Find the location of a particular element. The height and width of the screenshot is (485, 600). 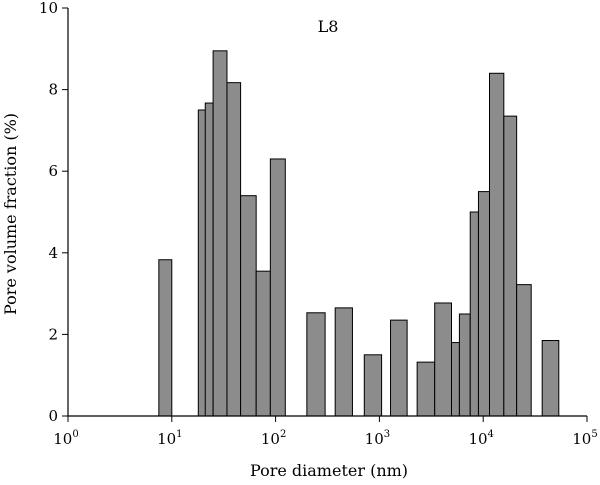

x-tick-label-3: 10³ is located at coordinates (377, 438).